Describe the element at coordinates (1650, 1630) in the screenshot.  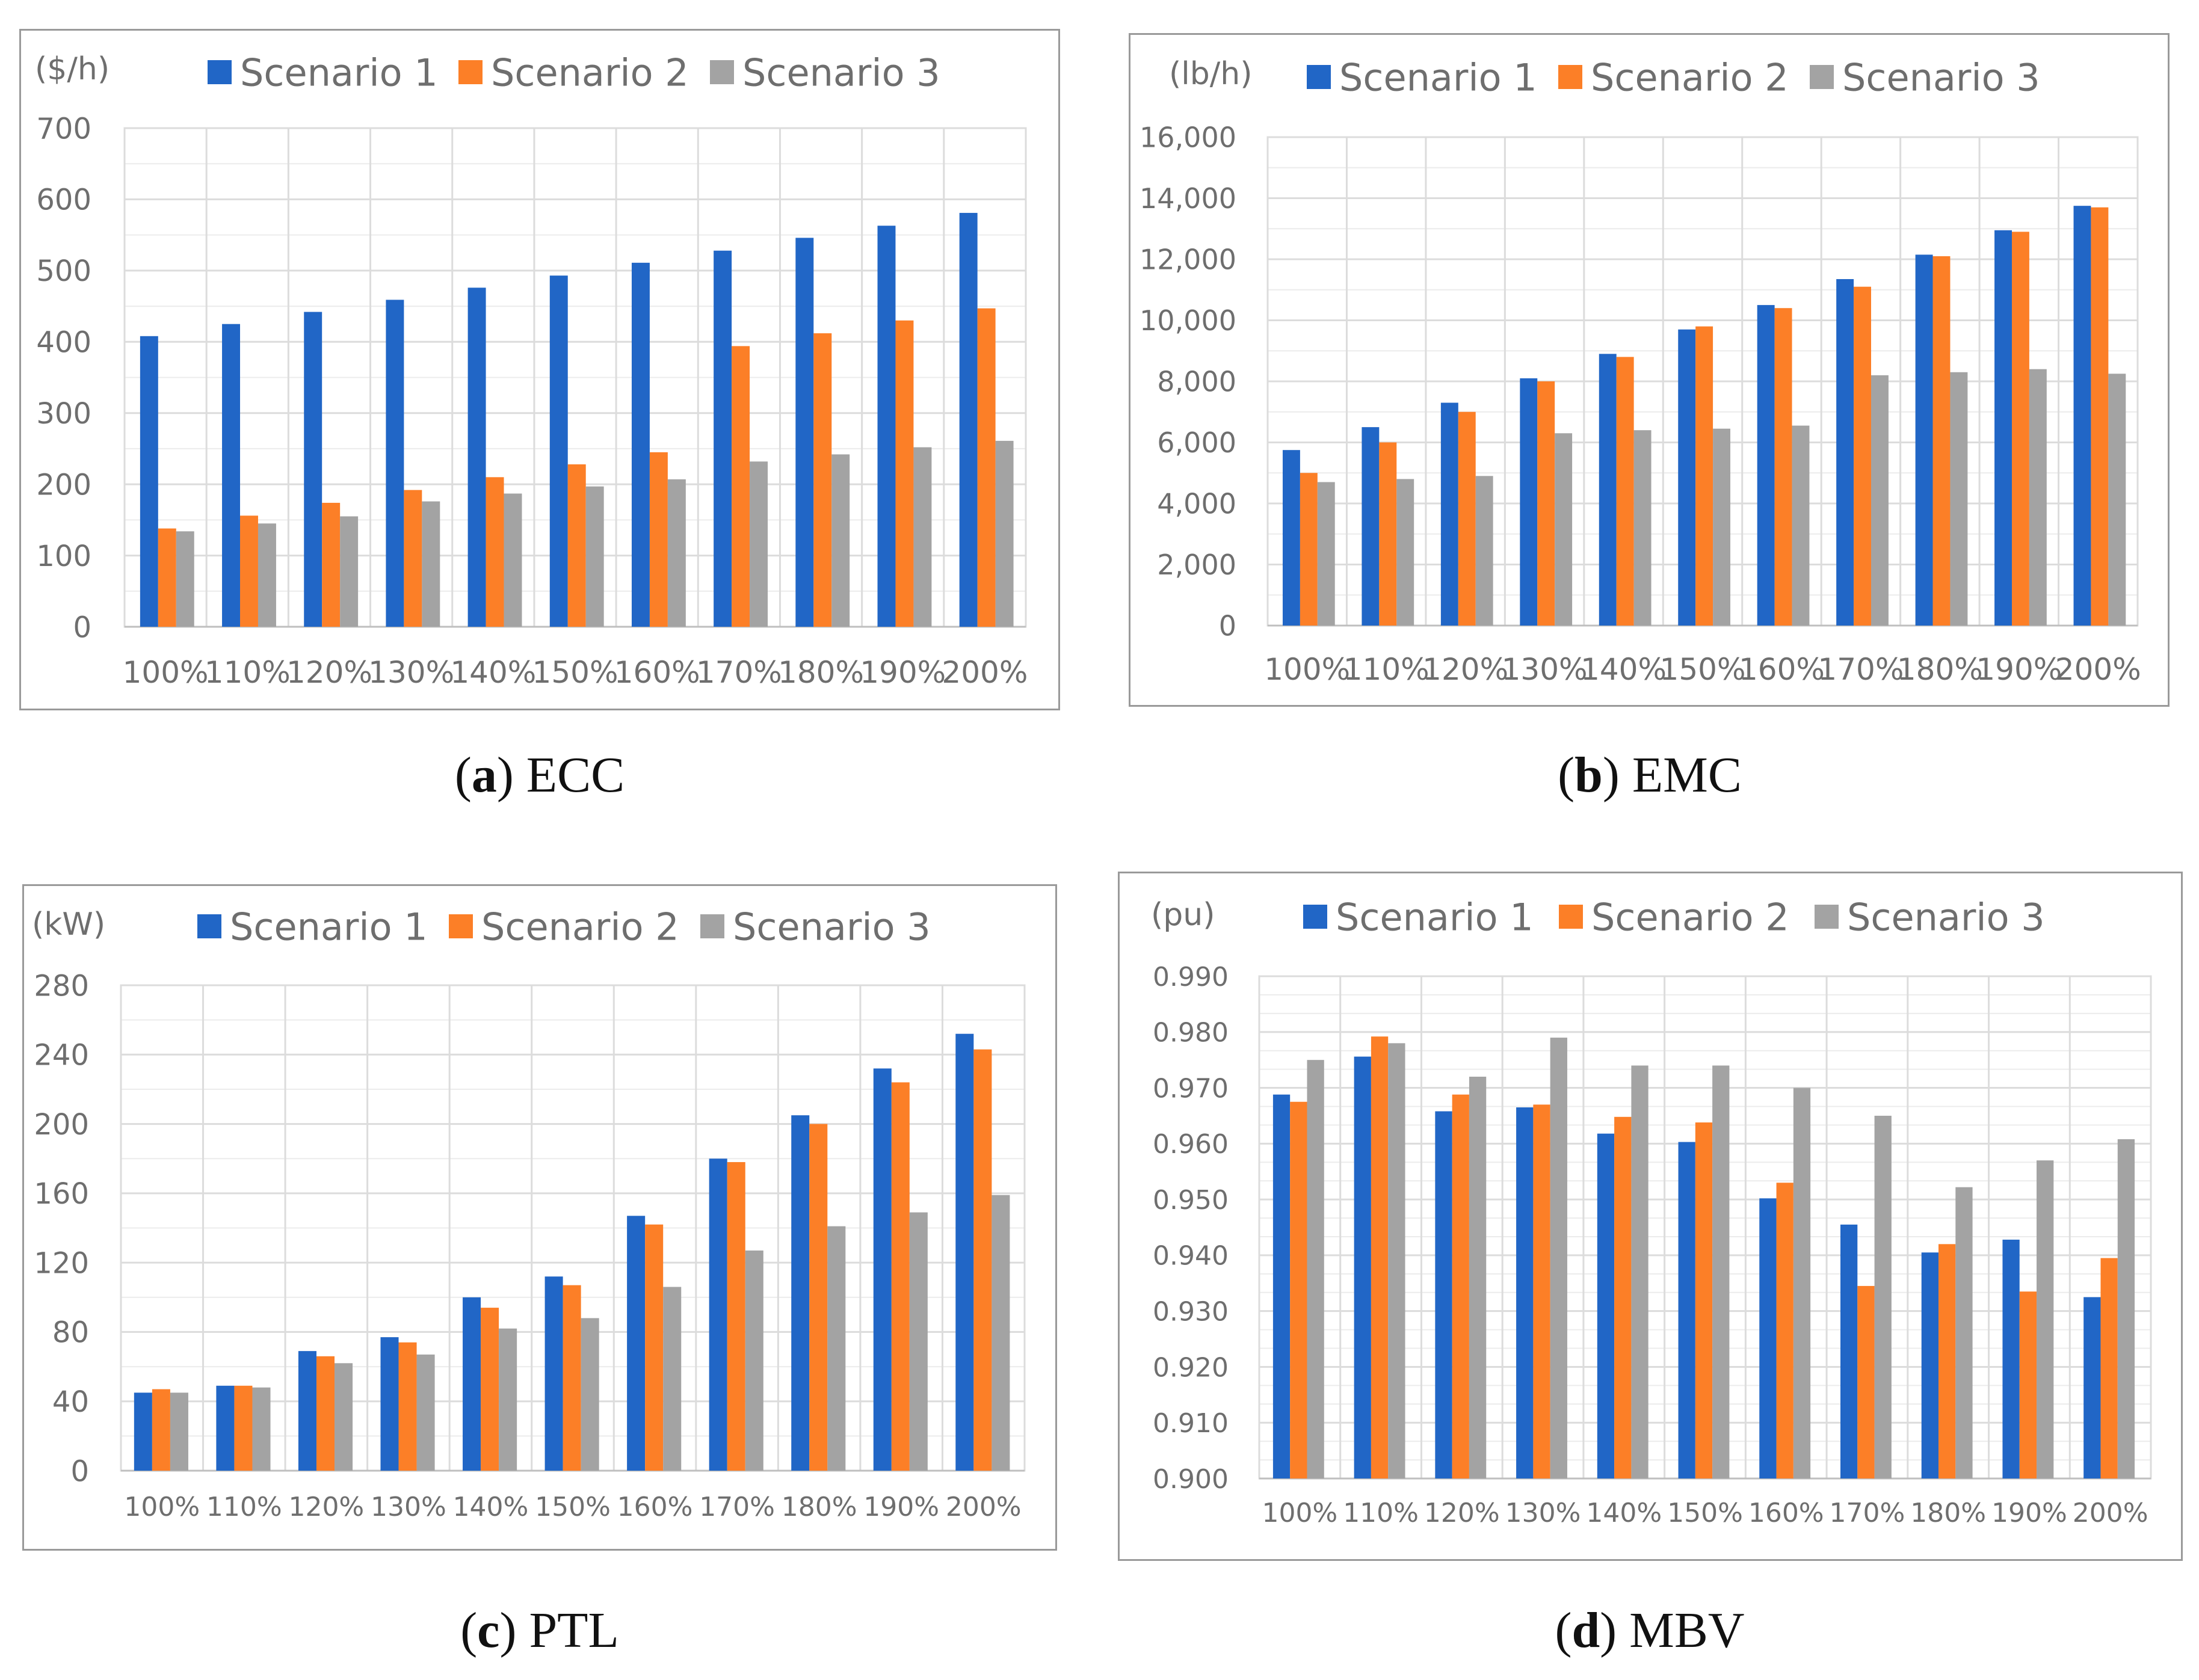
I see `caption-d: (d) MBV` at that location.